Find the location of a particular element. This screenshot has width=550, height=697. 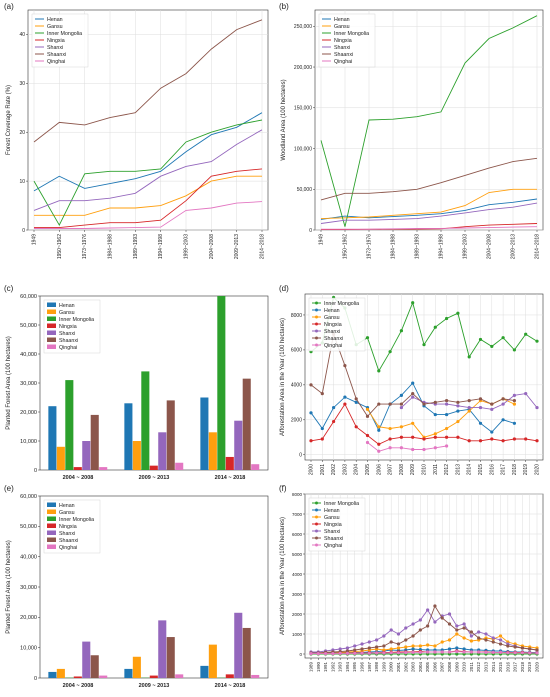

x-tick-label: 2009 is located at coordinates (413, 469).